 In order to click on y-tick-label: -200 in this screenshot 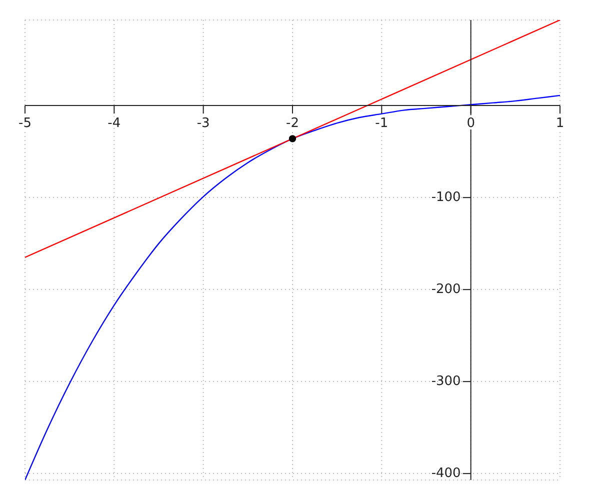, I will do `click(446, 290)`.